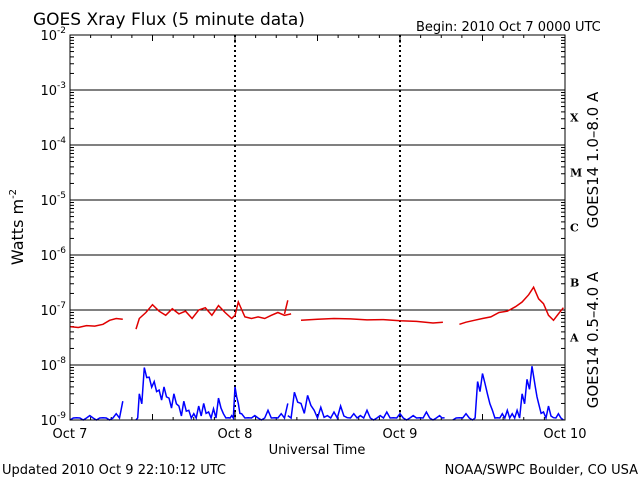 The image size is (640, 480). What do you see at coordinates (53, 90) in the screenshot?
I see `y-tick-label: 10⁻³` at bounding box center [53, 90].